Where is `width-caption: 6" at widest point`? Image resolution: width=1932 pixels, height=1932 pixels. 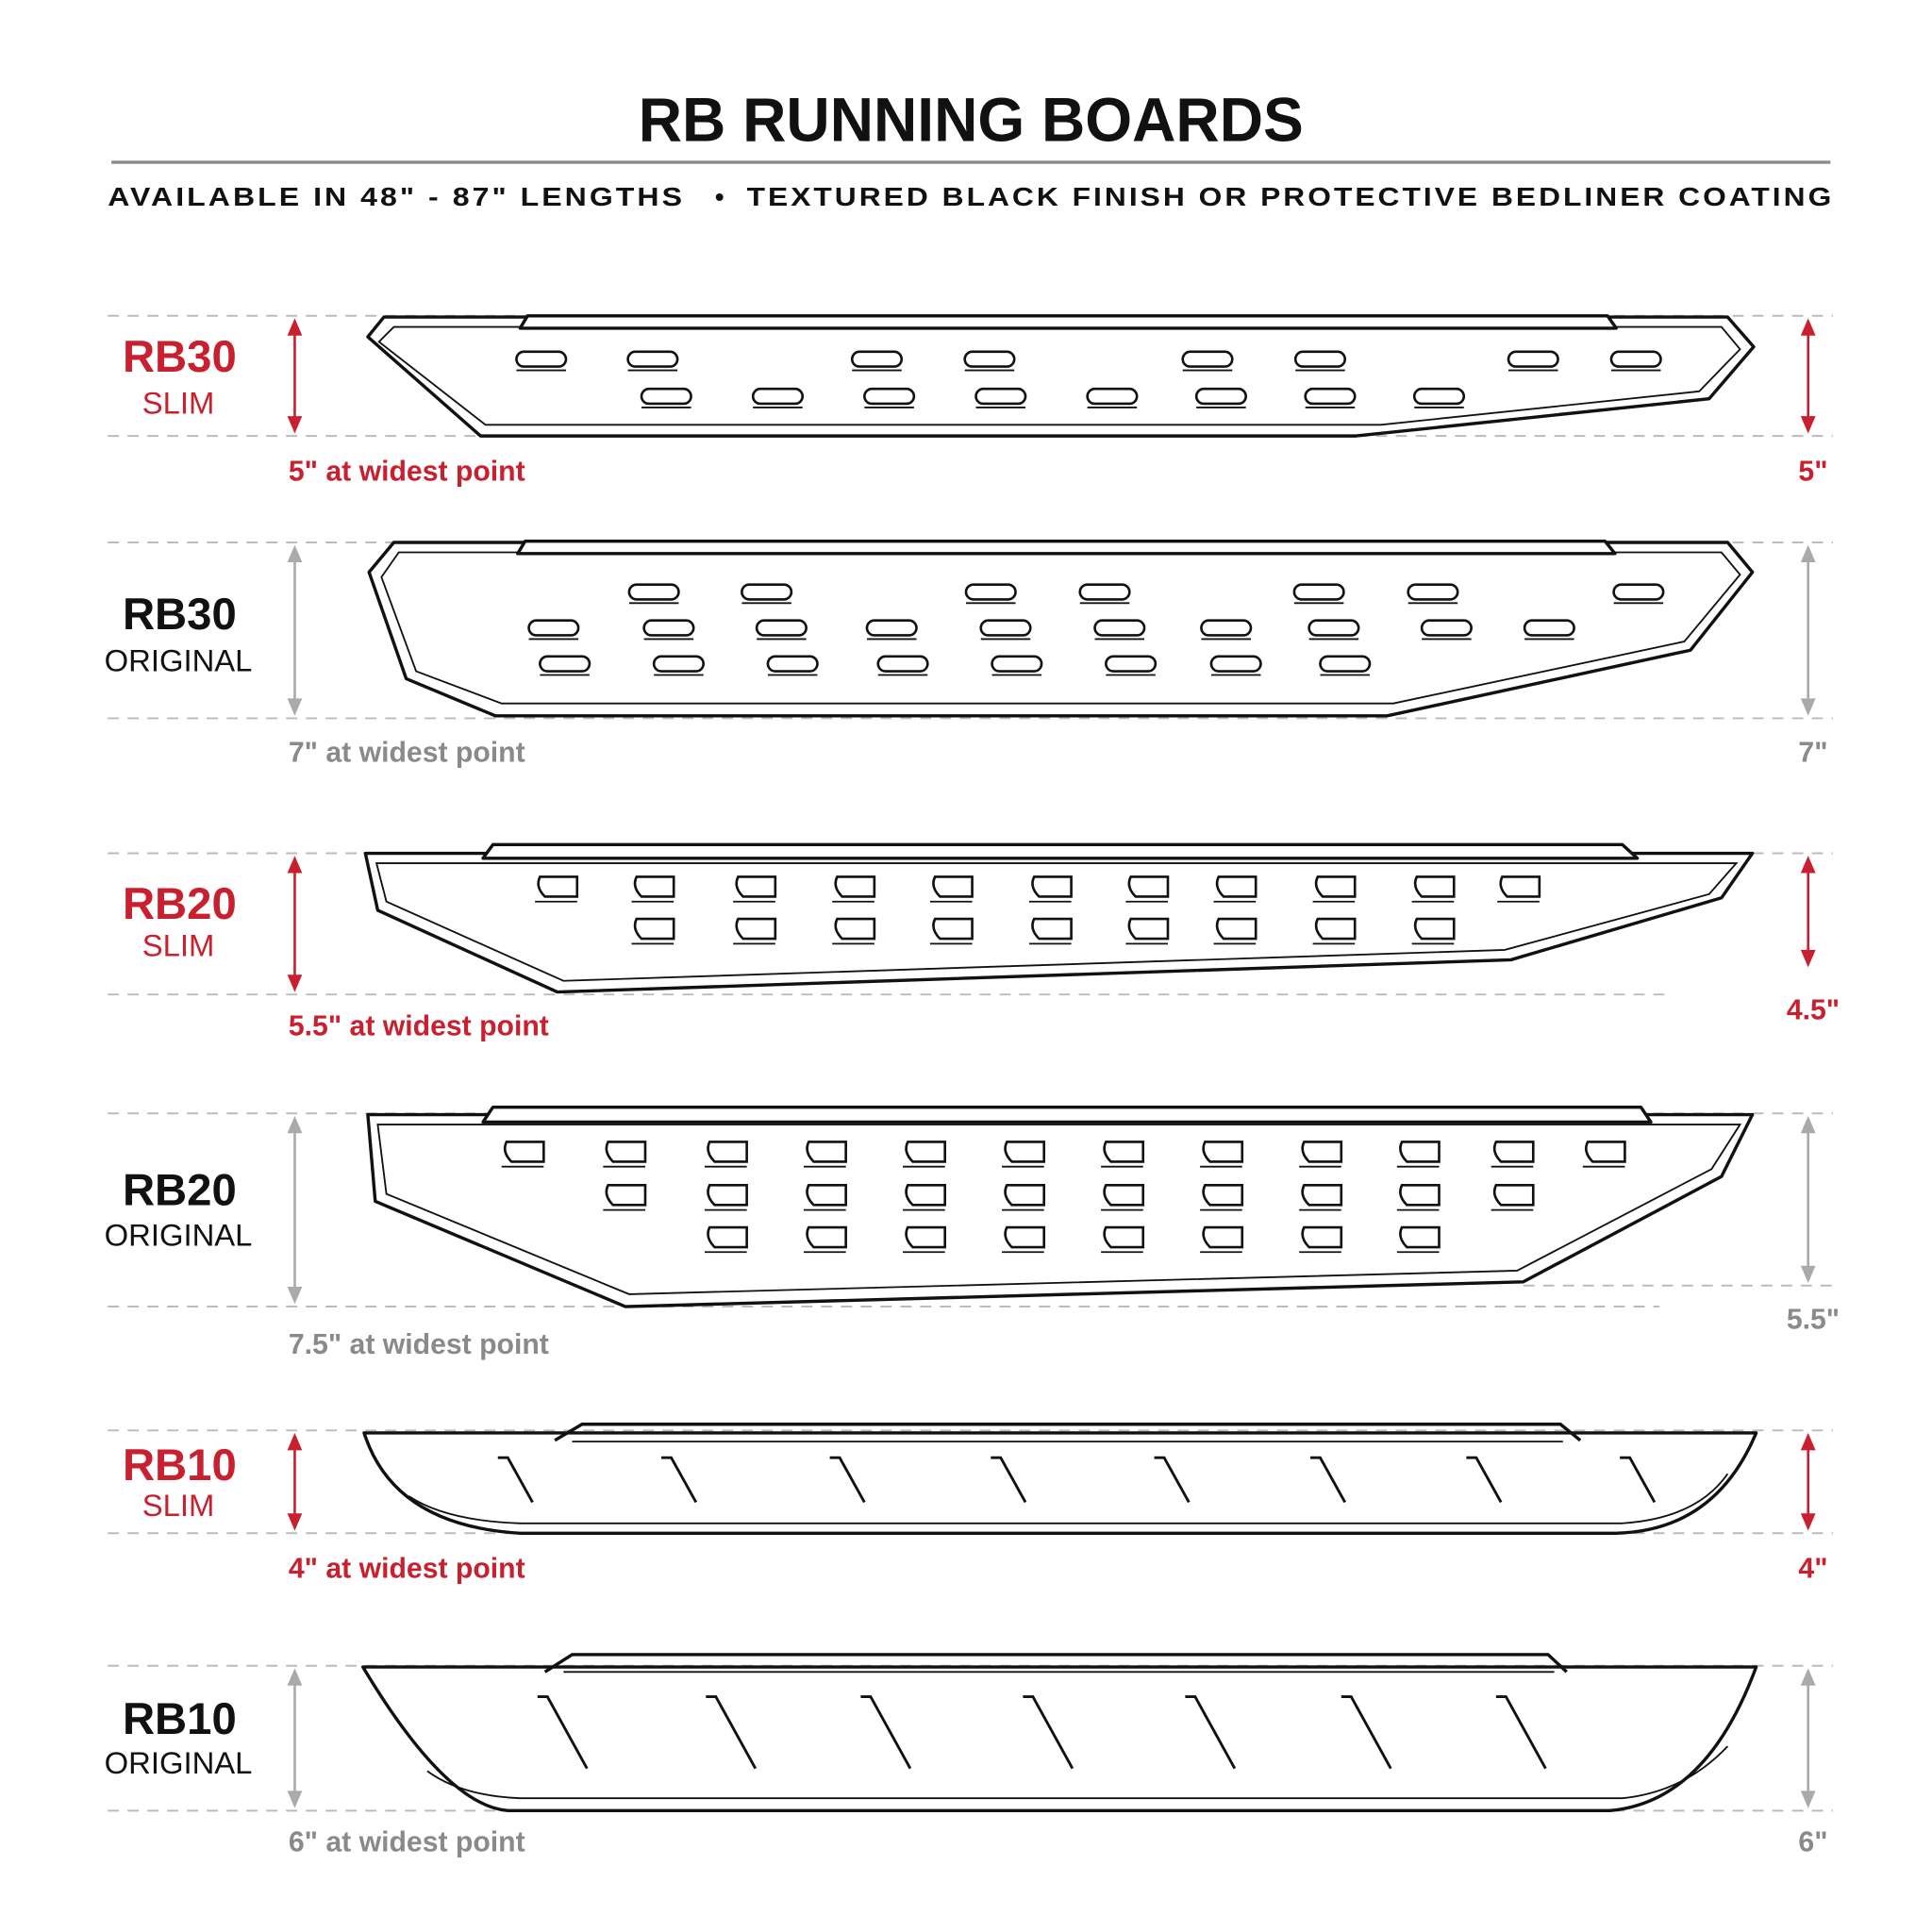
width-caption: 6" at widest point is located at coordinates (407, 1843).